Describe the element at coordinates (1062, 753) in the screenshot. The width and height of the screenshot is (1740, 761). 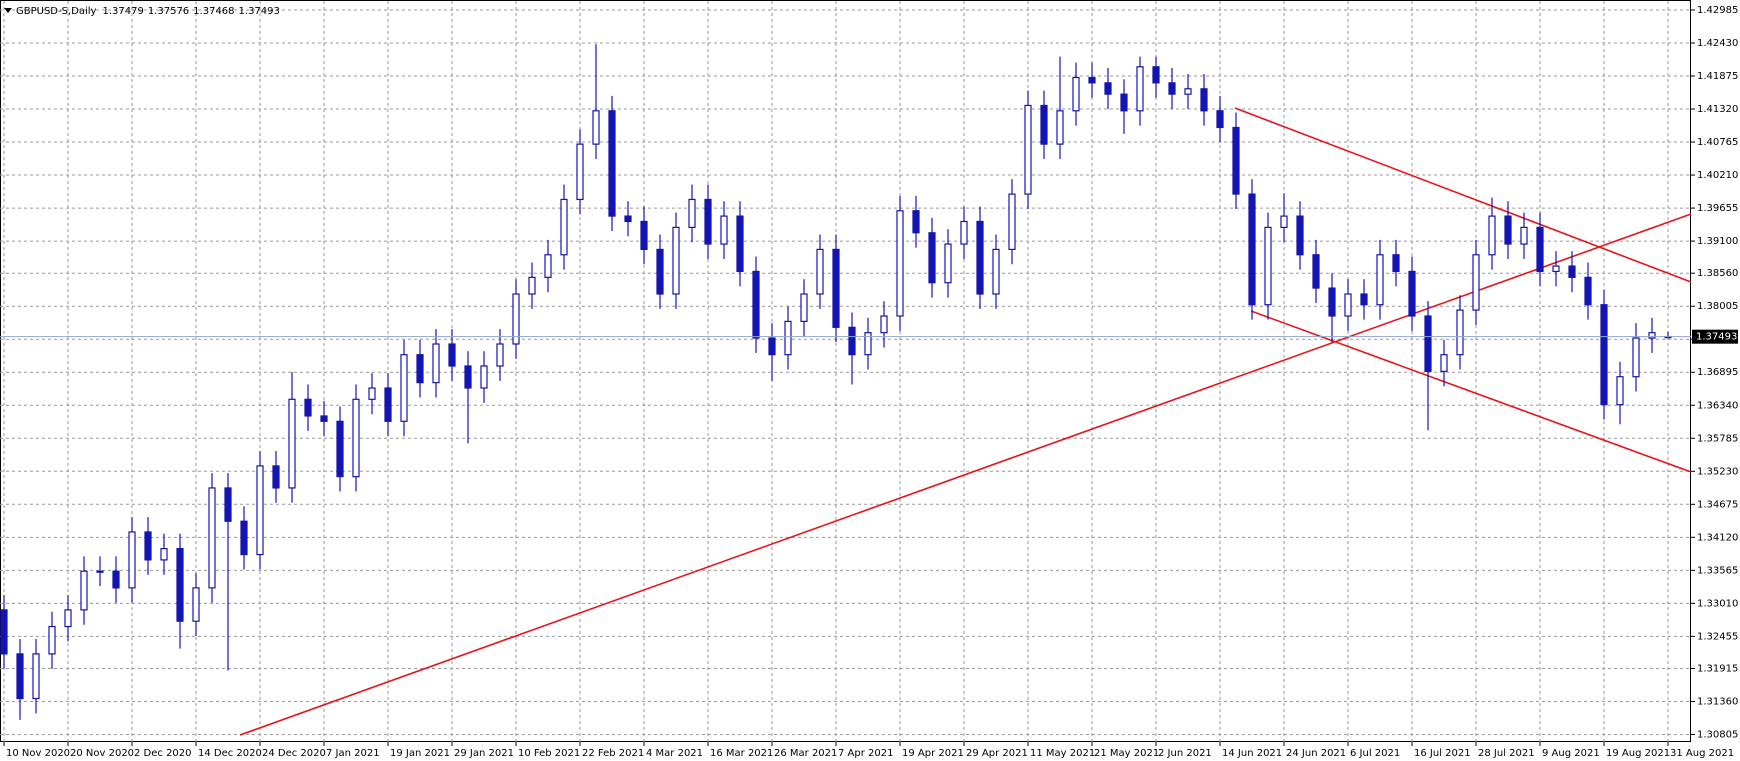
I see `x-tick-label: 11 May 2021` at that location.